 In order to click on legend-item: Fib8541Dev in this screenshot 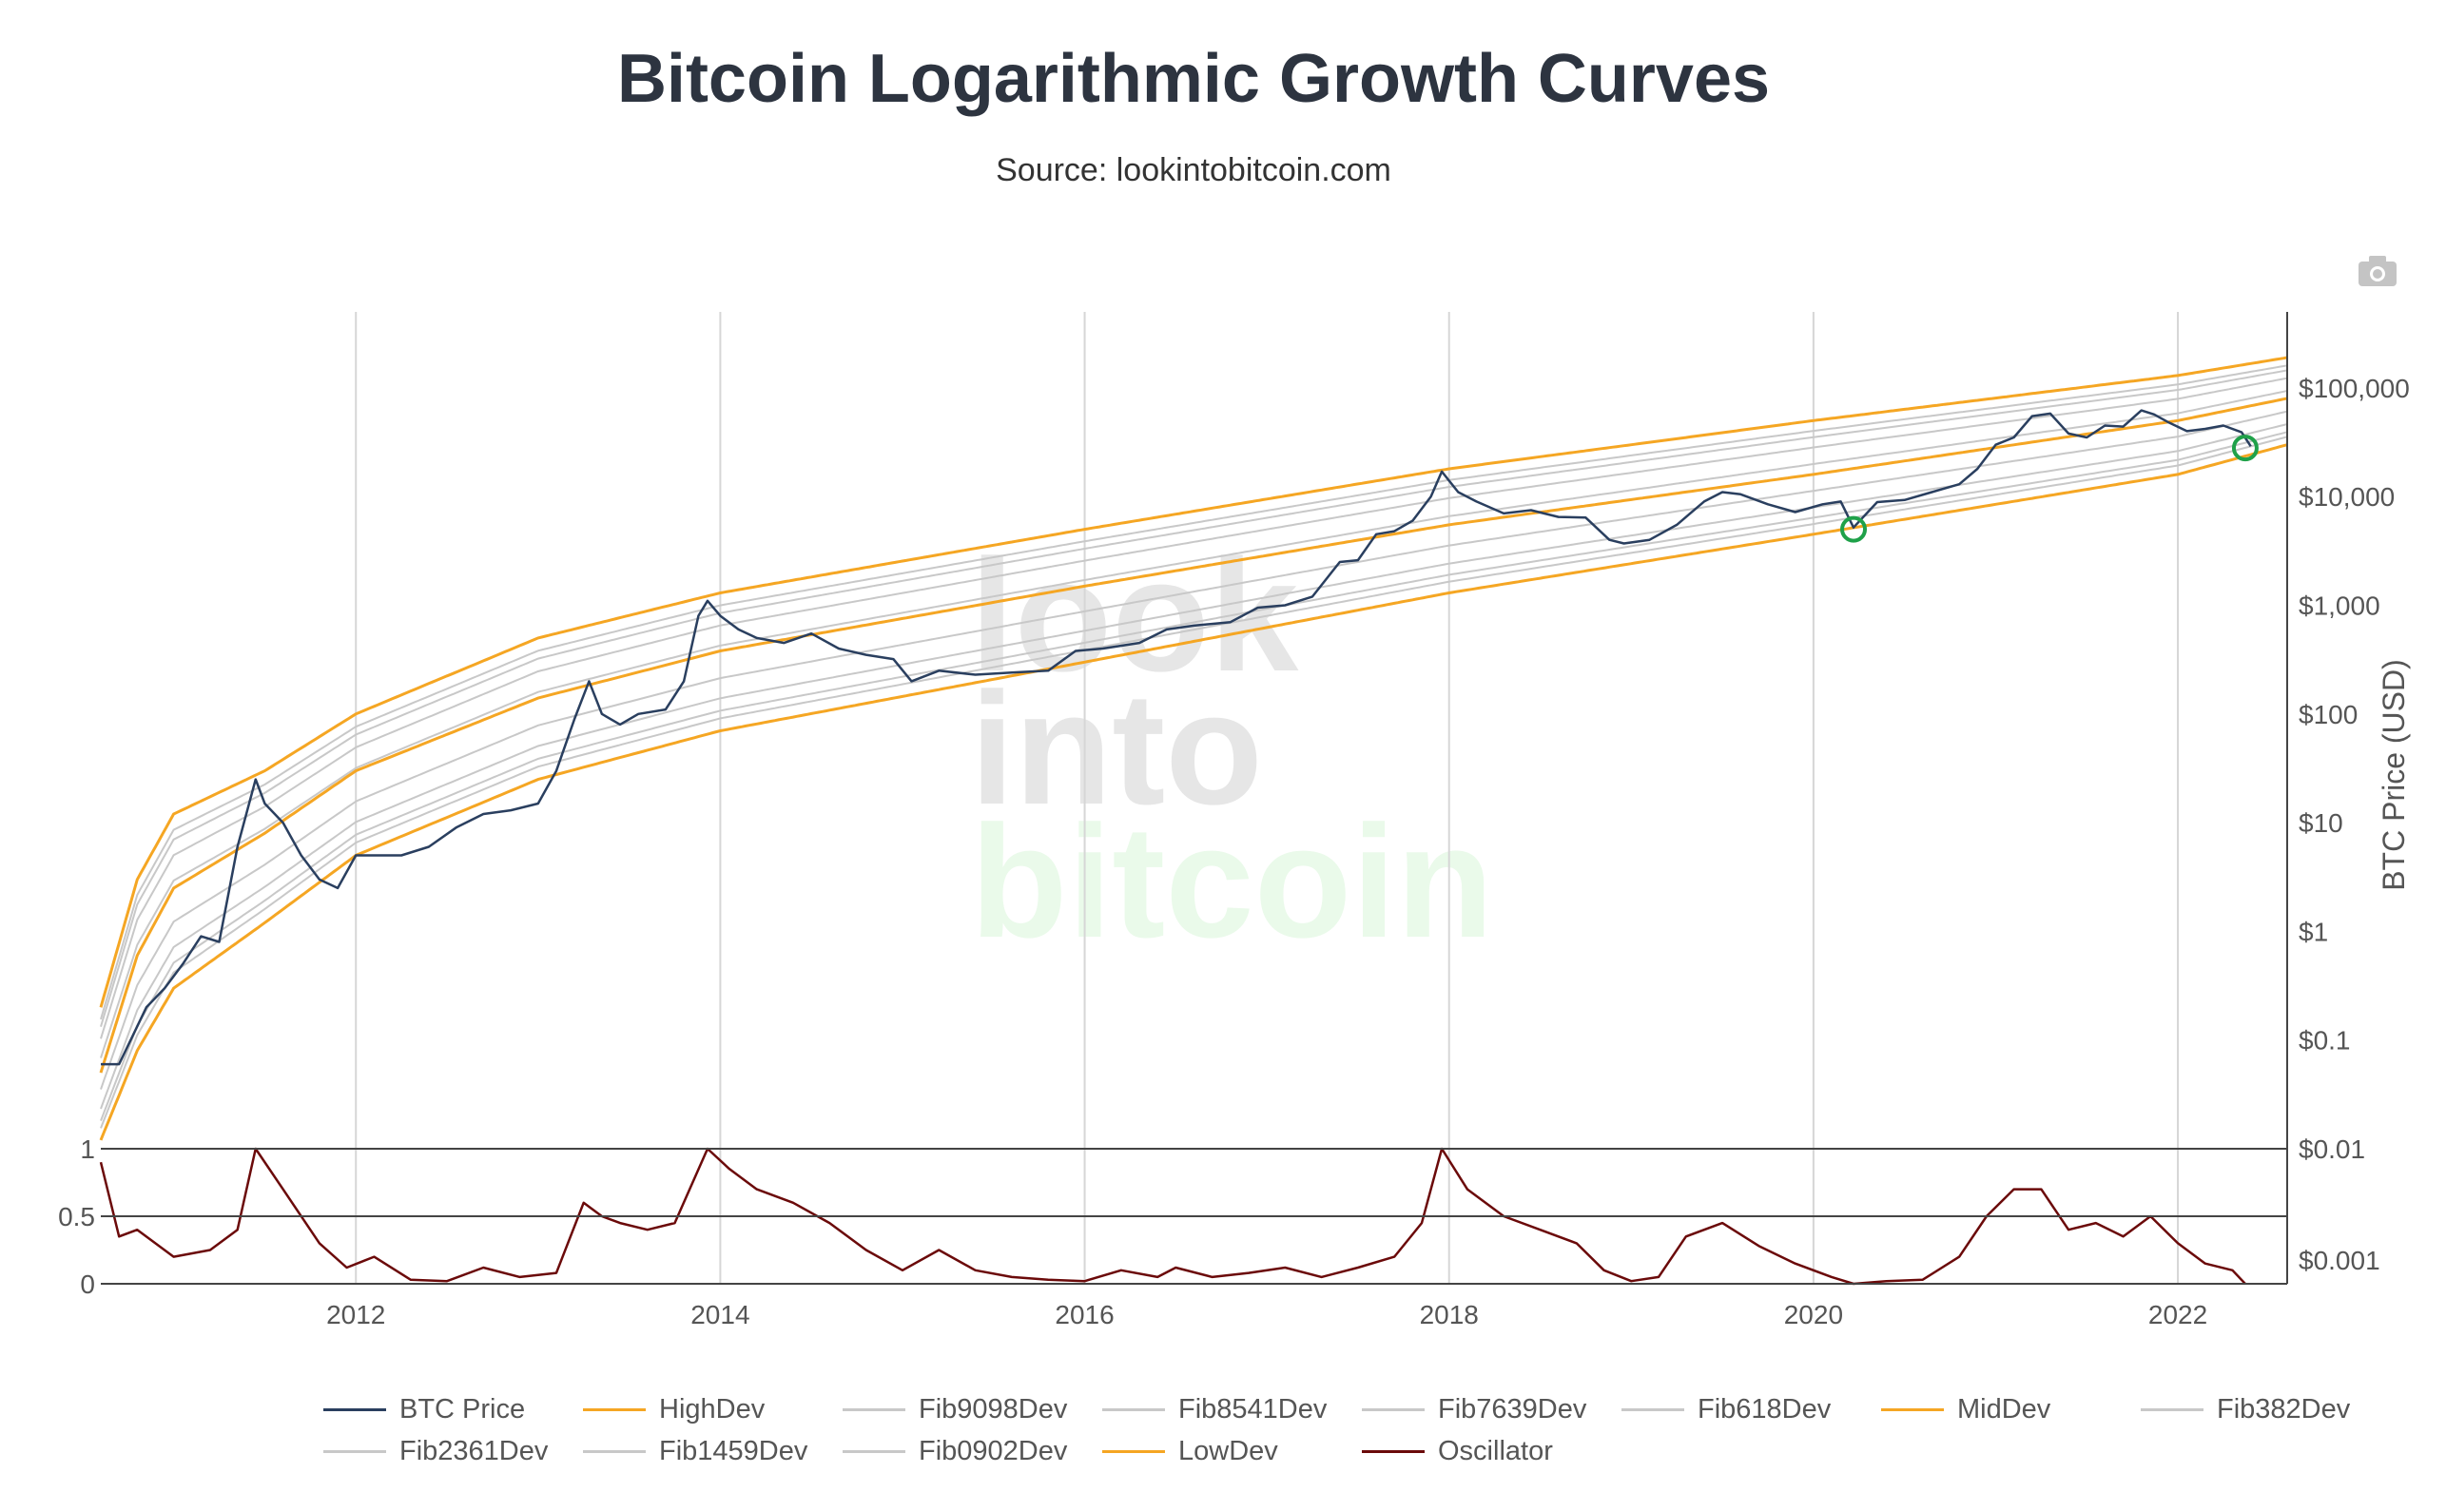, I will do `click(1232, 1409)`.